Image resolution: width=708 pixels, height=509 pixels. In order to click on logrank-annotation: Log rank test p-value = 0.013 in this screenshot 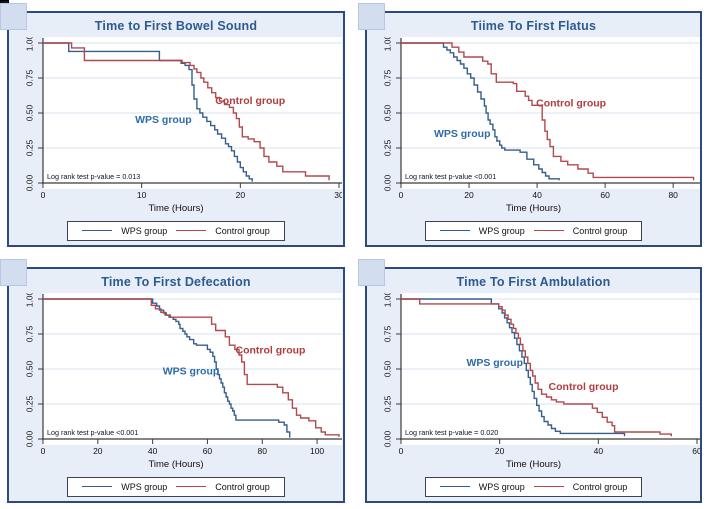, I will do `click(93, 176)`.